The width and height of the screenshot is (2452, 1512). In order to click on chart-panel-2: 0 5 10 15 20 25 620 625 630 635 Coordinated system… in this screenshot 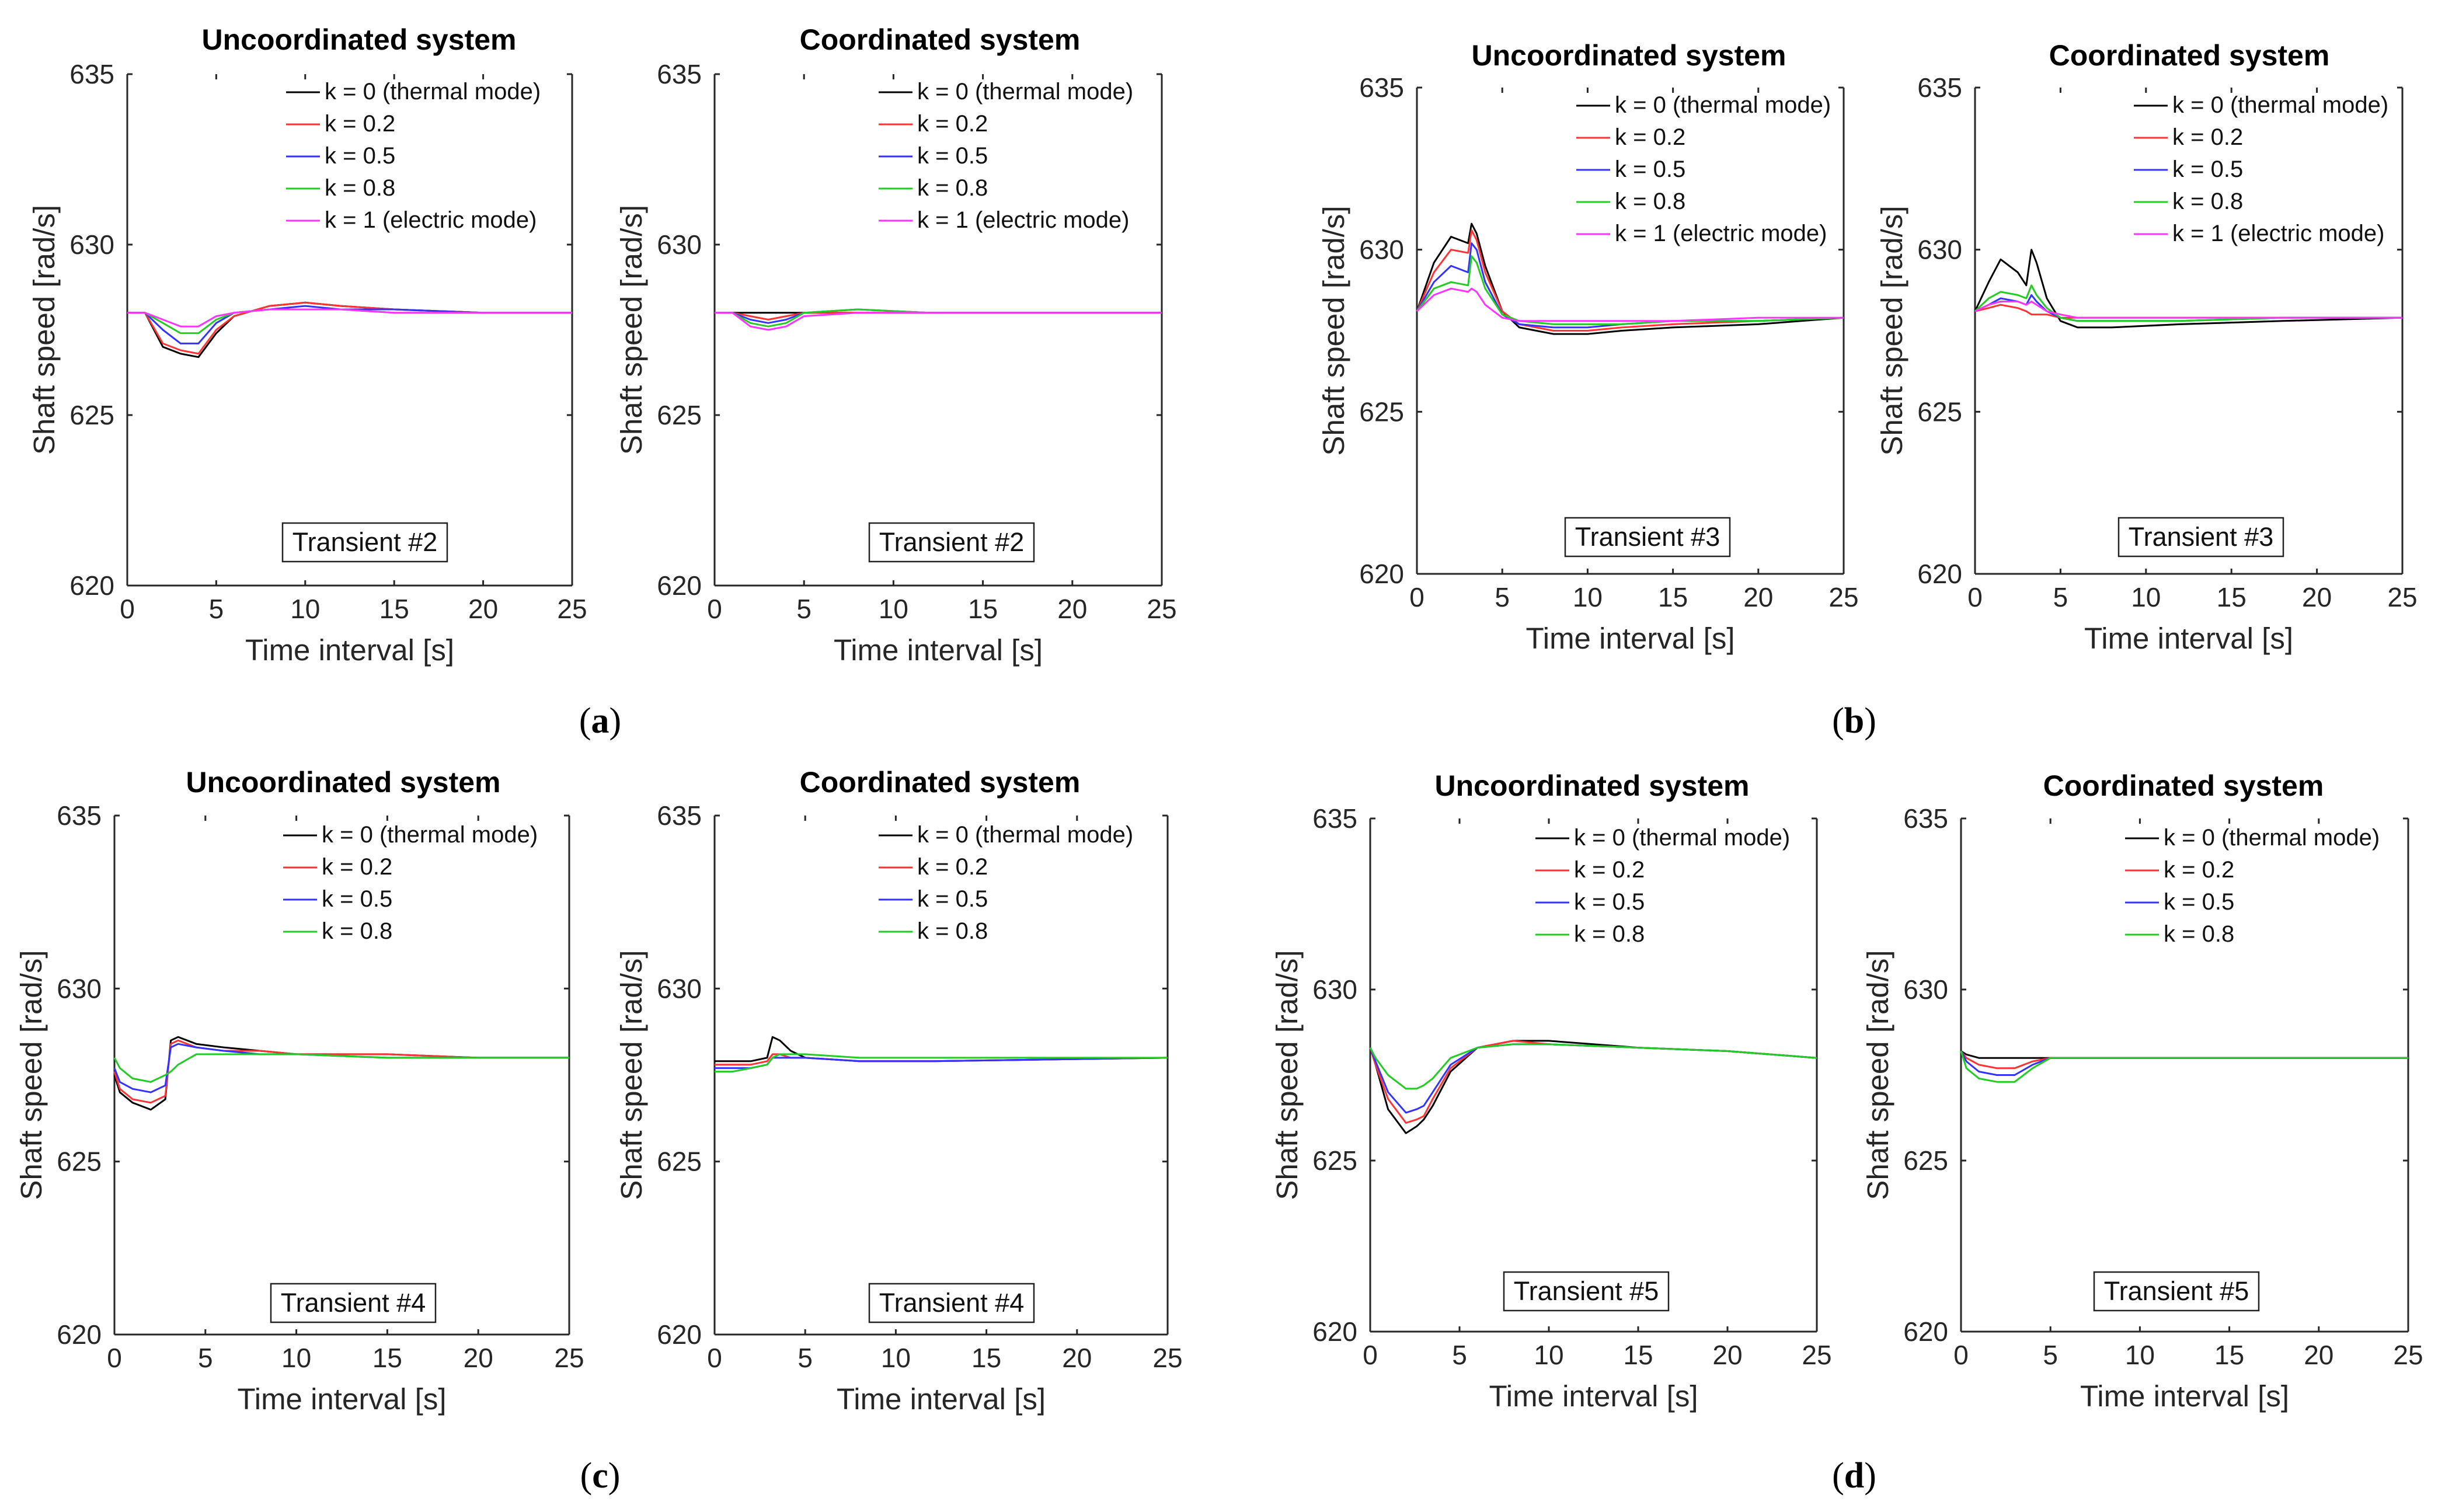, I will do `click(896, 345)`.